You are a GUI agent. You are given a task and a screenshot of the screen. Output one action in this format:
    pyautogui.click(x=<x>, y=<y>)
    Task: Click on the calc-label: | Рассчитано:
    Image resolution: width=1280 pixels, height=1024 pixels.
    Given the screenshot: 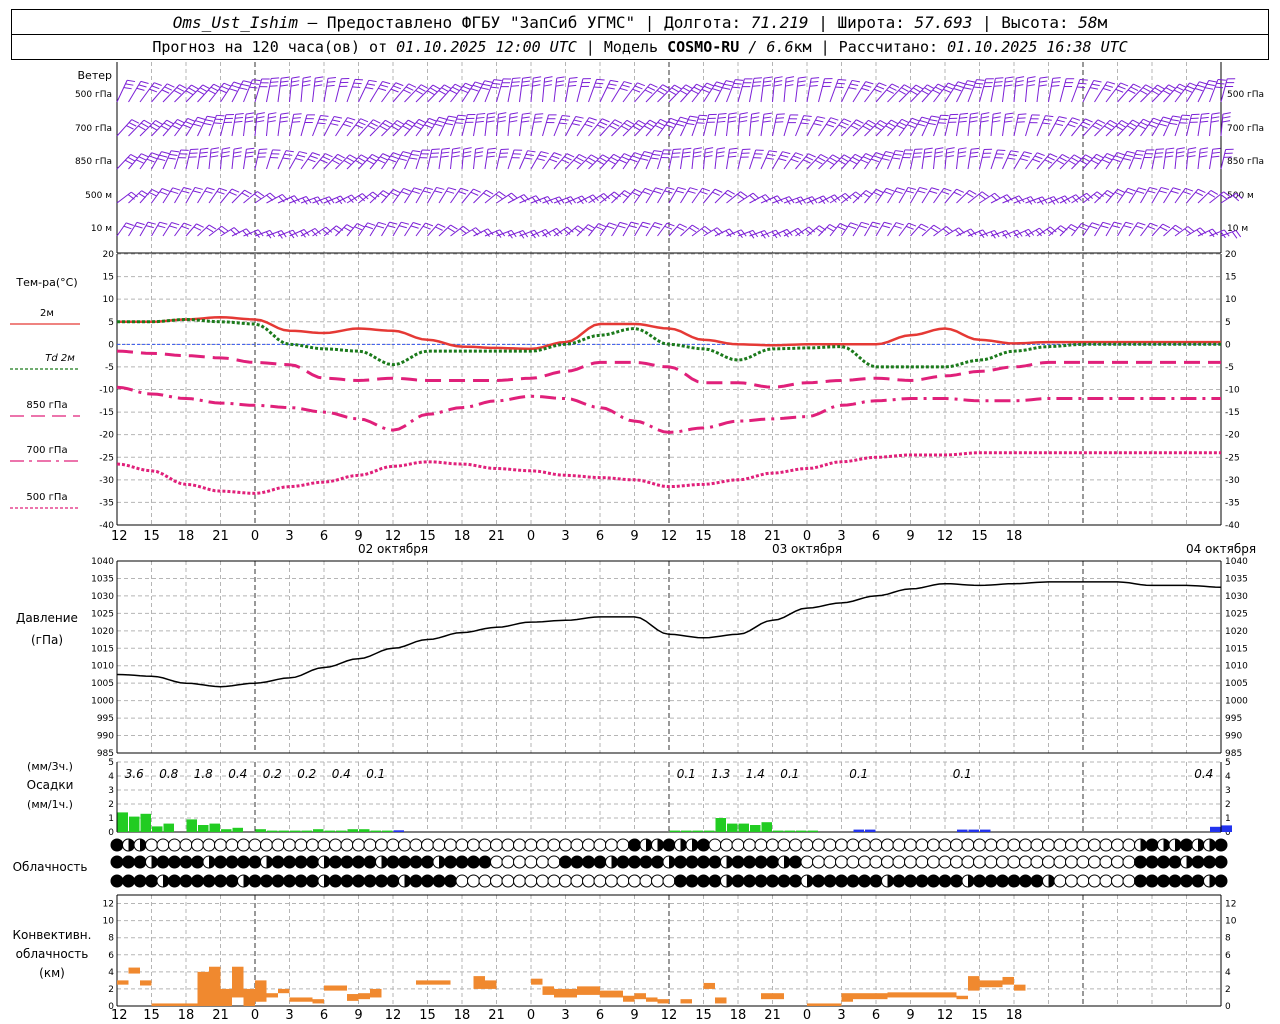 What is the action you would take?
    pyautogui.click(x=879, y=47)
    